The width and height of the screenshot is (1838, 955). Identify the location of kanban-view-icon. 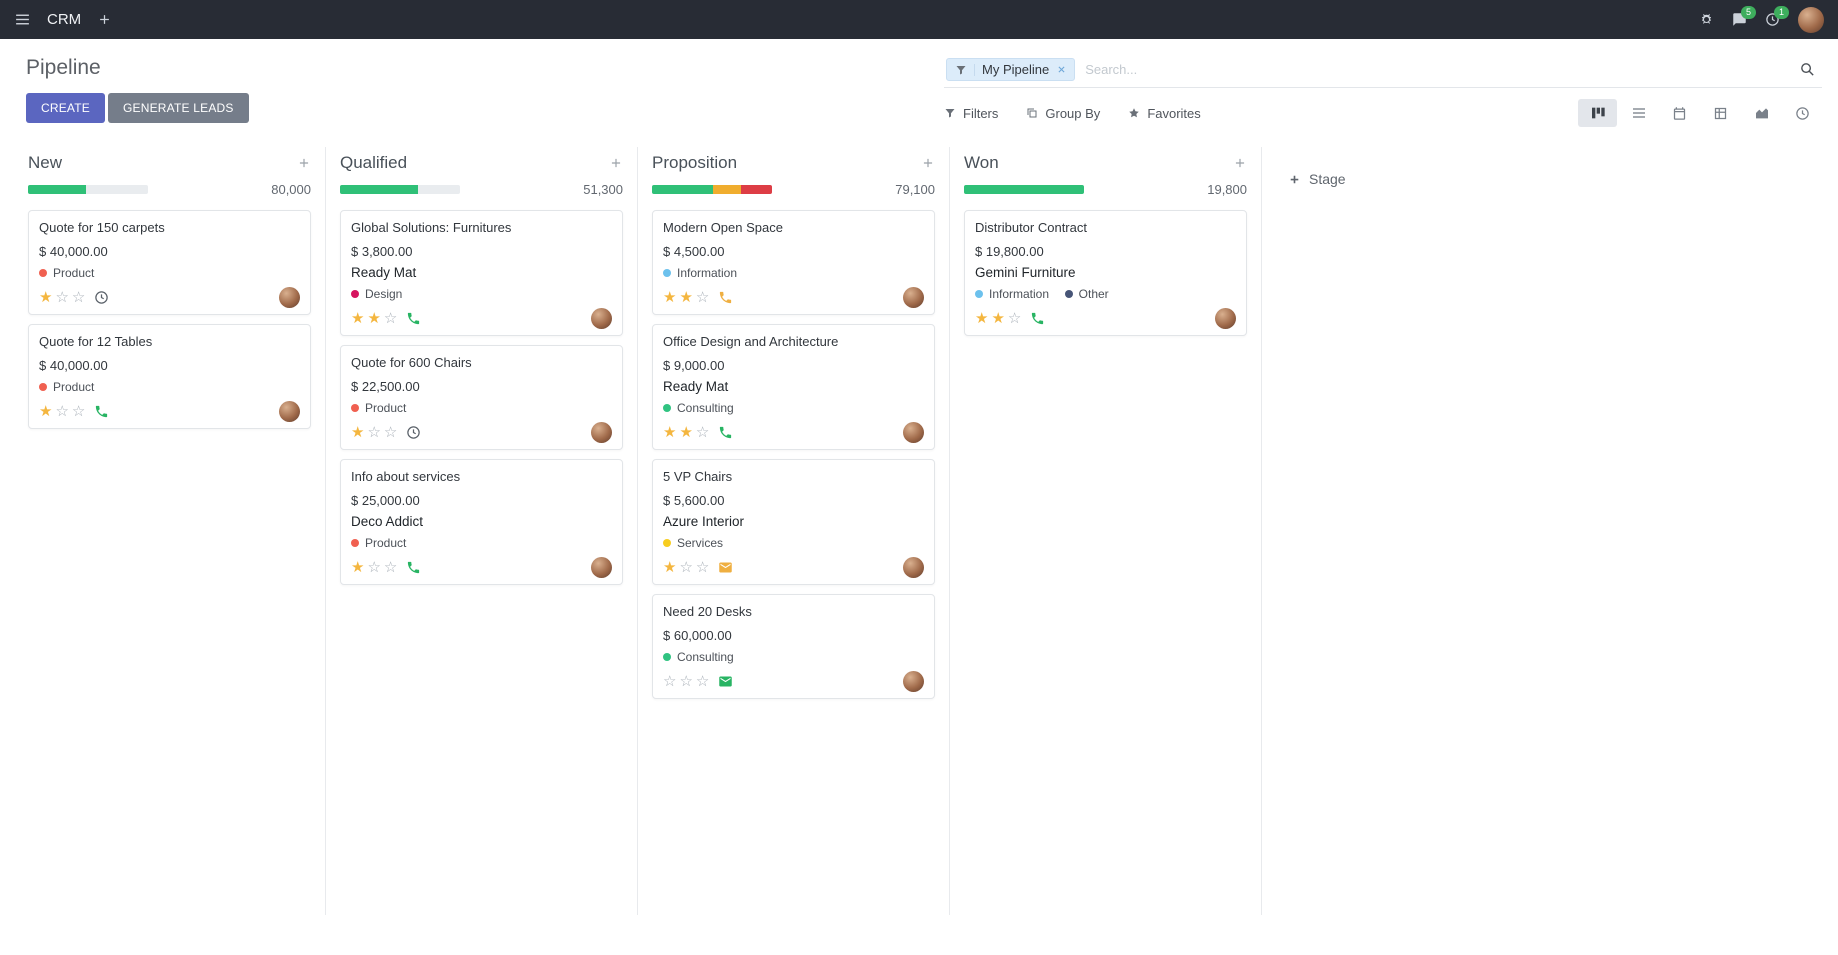
(1597, 113).